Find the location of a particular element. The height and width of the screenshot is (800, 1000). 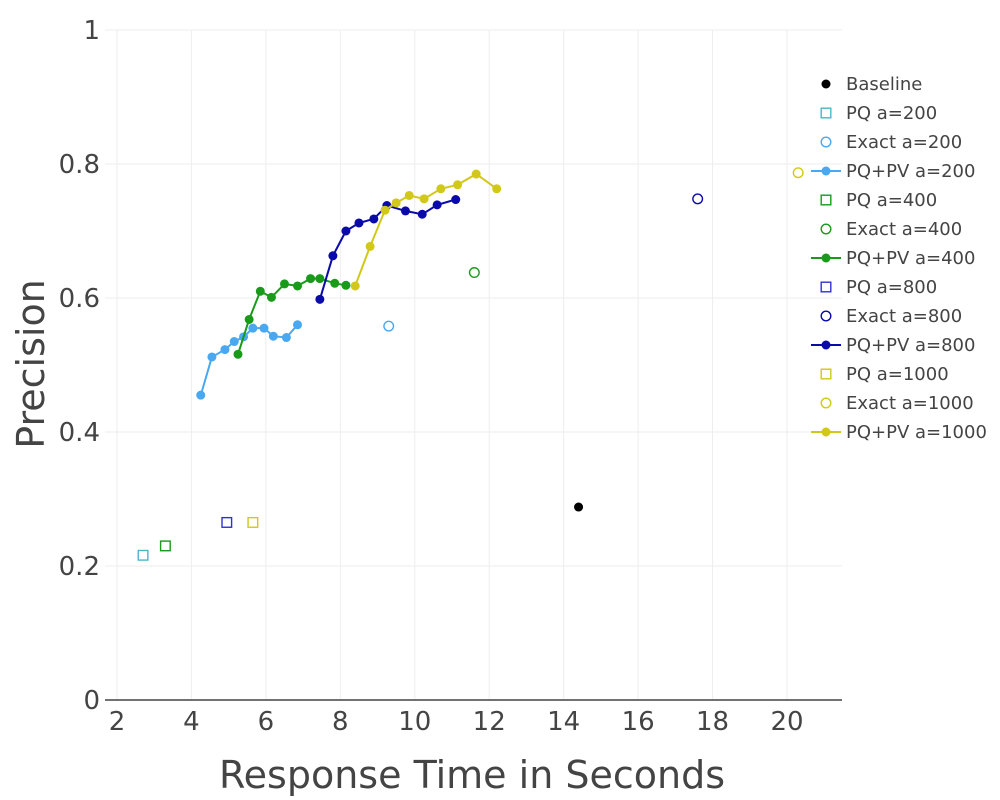

x-tick-label: 18 is located at coordinates (712, 722).